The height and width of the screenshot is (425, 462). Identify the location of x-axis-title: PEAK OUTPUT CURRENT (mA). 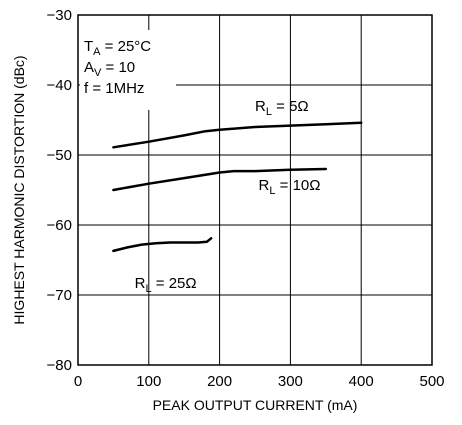
(255, 405).